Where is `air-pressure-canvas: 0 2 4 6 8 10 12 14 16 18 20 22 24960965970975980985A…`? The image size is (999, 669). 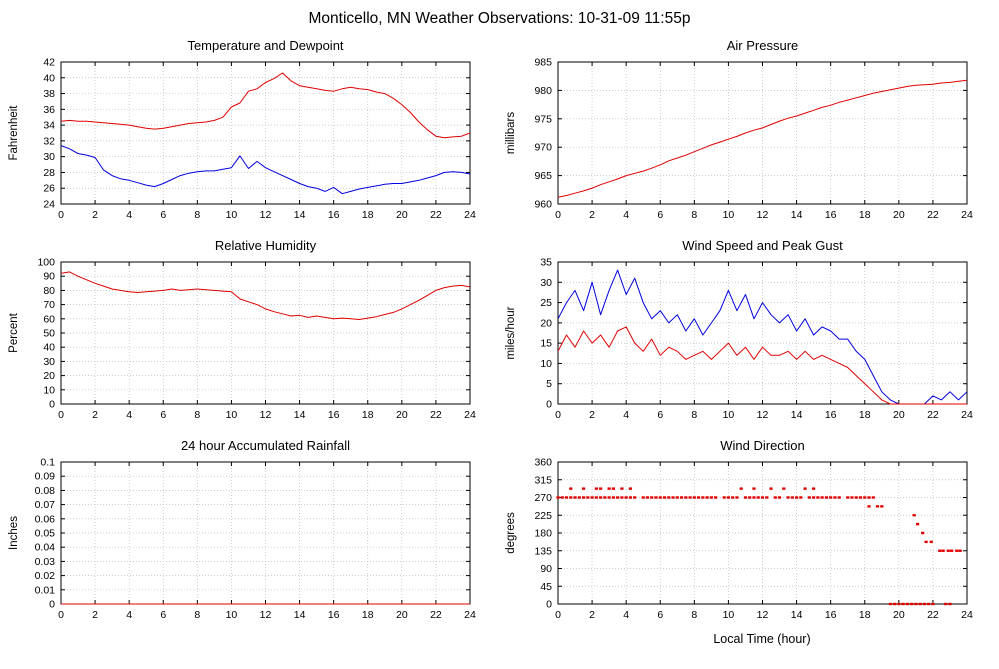 air-pressure-canvas: 0 2 4 6 8 10 12 14 16 18 20 22 24960965970975980985A… is located at coordinates (739, 129).